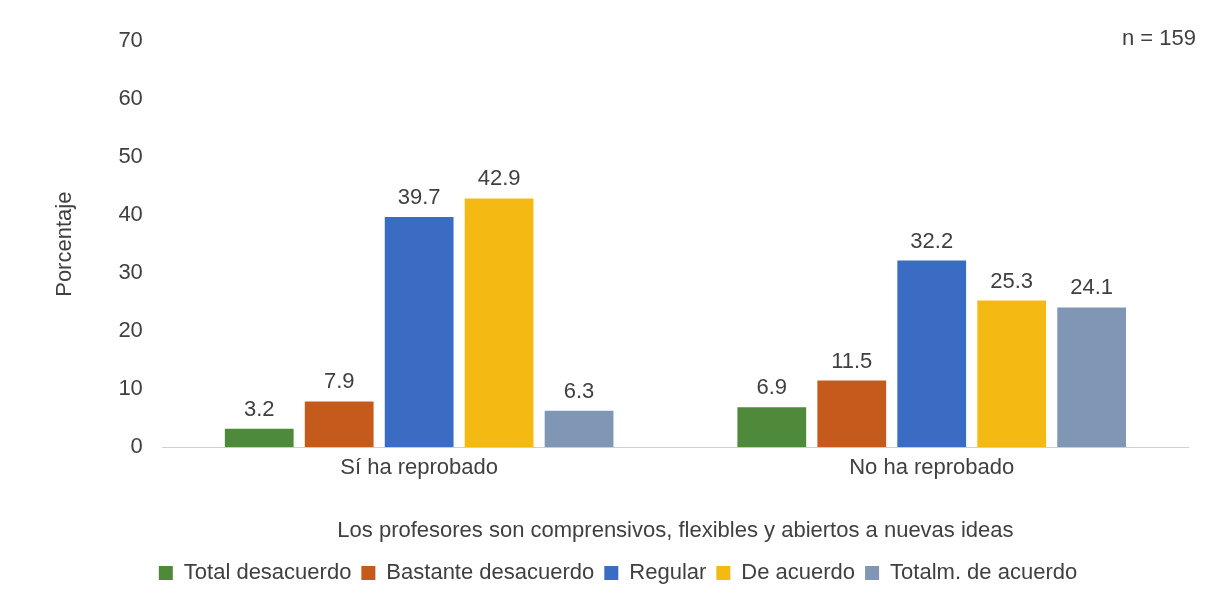 The image size is (1218, 602). What do you see at coordinates (419, 467) in the screenshot?
I see `x-tick-label: Sí ha reprobado` at bounding box center [419, 467].